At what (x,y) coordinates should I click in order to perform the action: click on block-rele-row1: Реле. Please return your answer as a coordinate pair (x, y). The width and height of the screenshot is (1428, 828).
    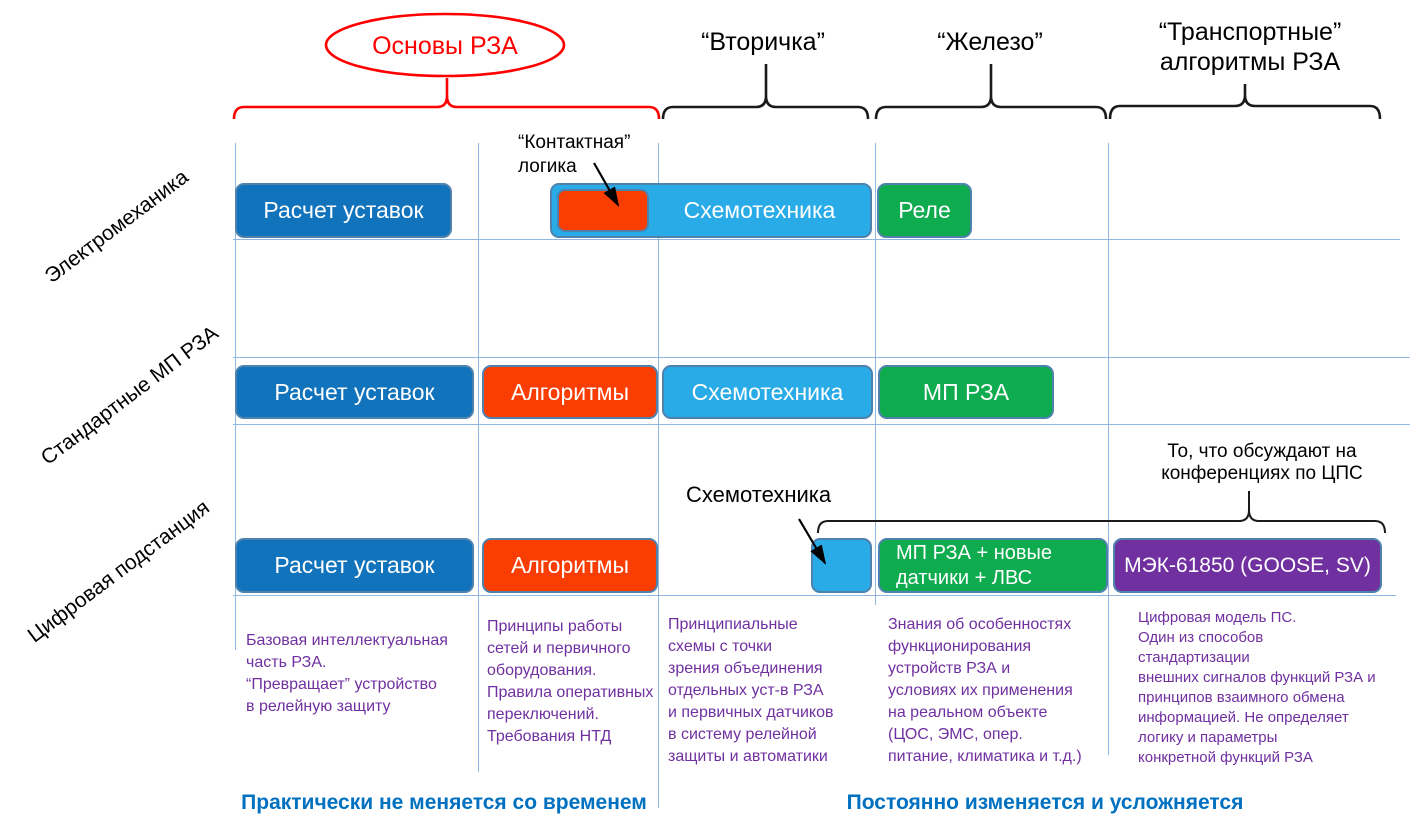
    Looking at the image, I should click on (924, 210).